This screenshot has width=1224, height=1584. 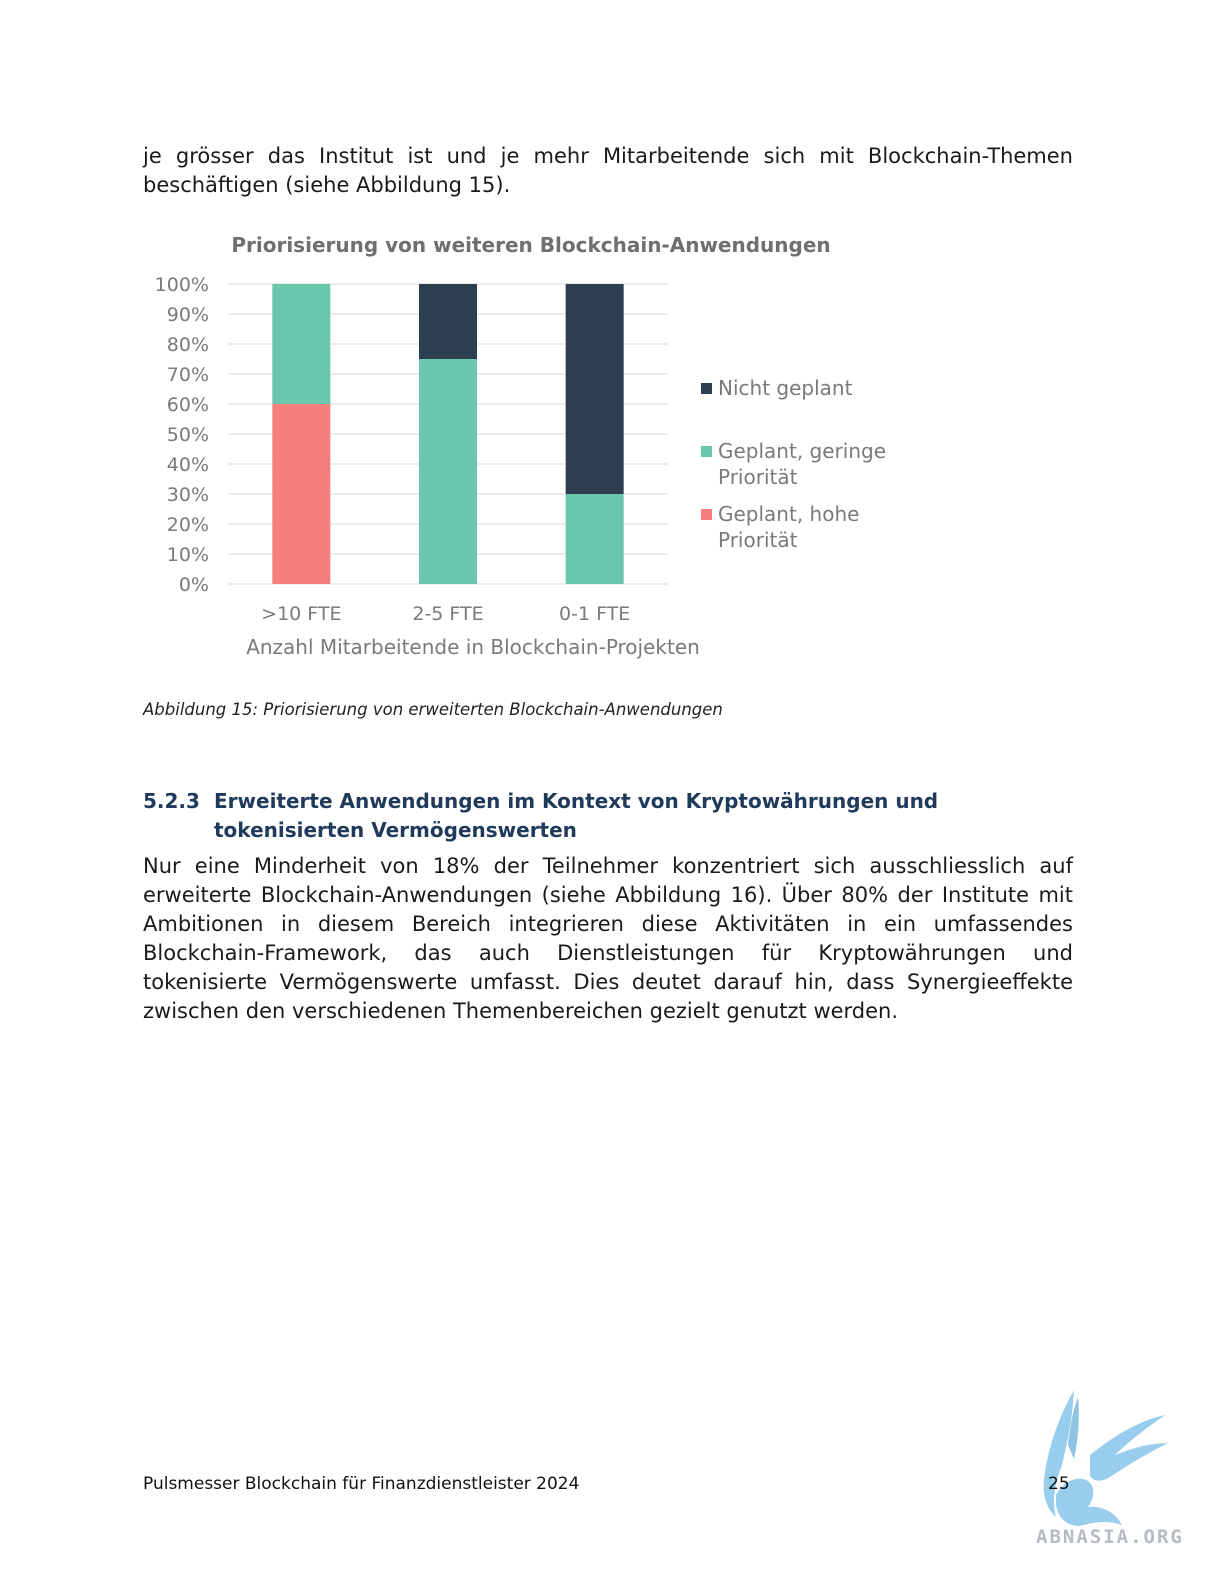 What do you see at coordinates (788, 514) in the screenshot?
I see `legend-label: Geplant, hohe` at bounding box center [788, 514].